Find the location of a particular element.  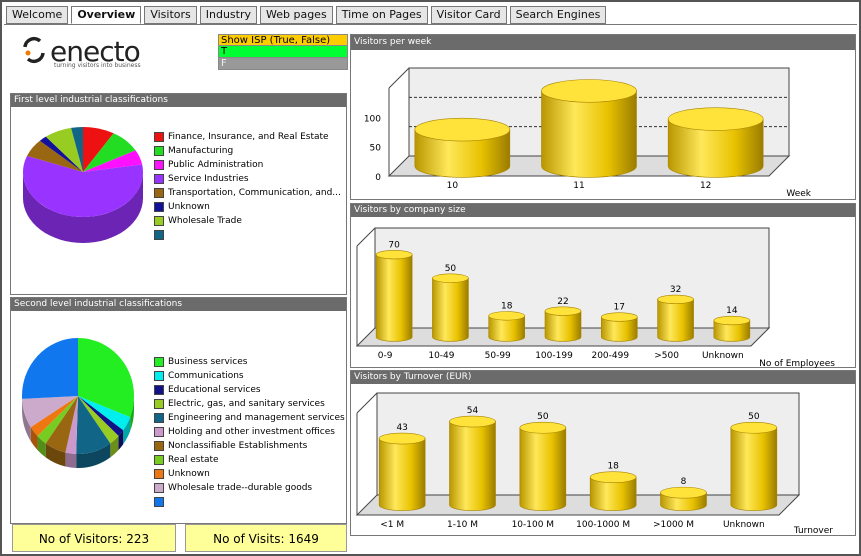

tab-overview: Overview is located at coordinates (106, 15).